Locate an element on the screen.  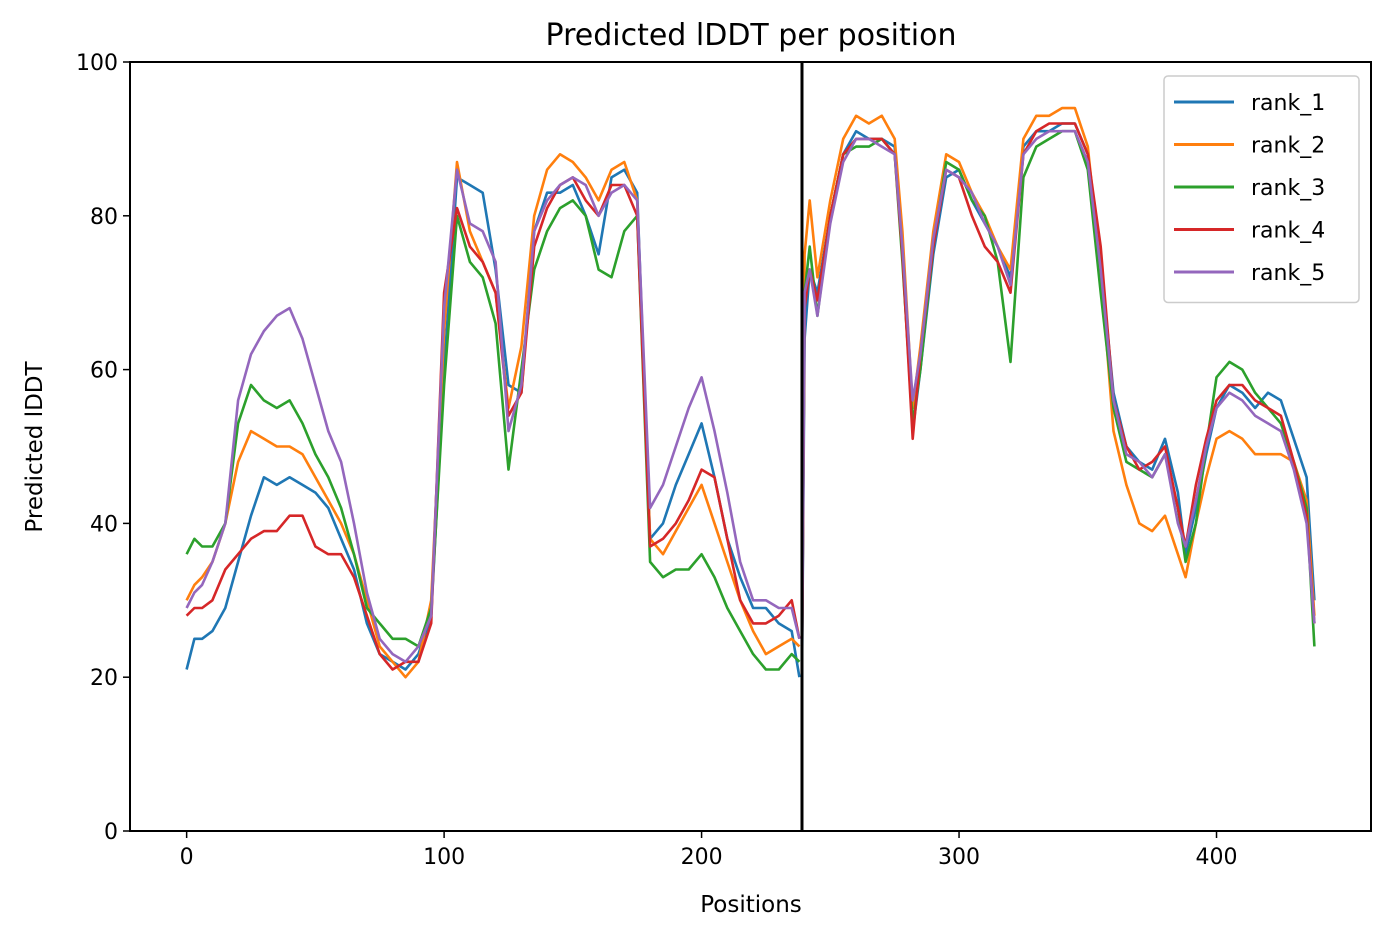
x-tick-label: 0 is located at coordinates (187, 857).